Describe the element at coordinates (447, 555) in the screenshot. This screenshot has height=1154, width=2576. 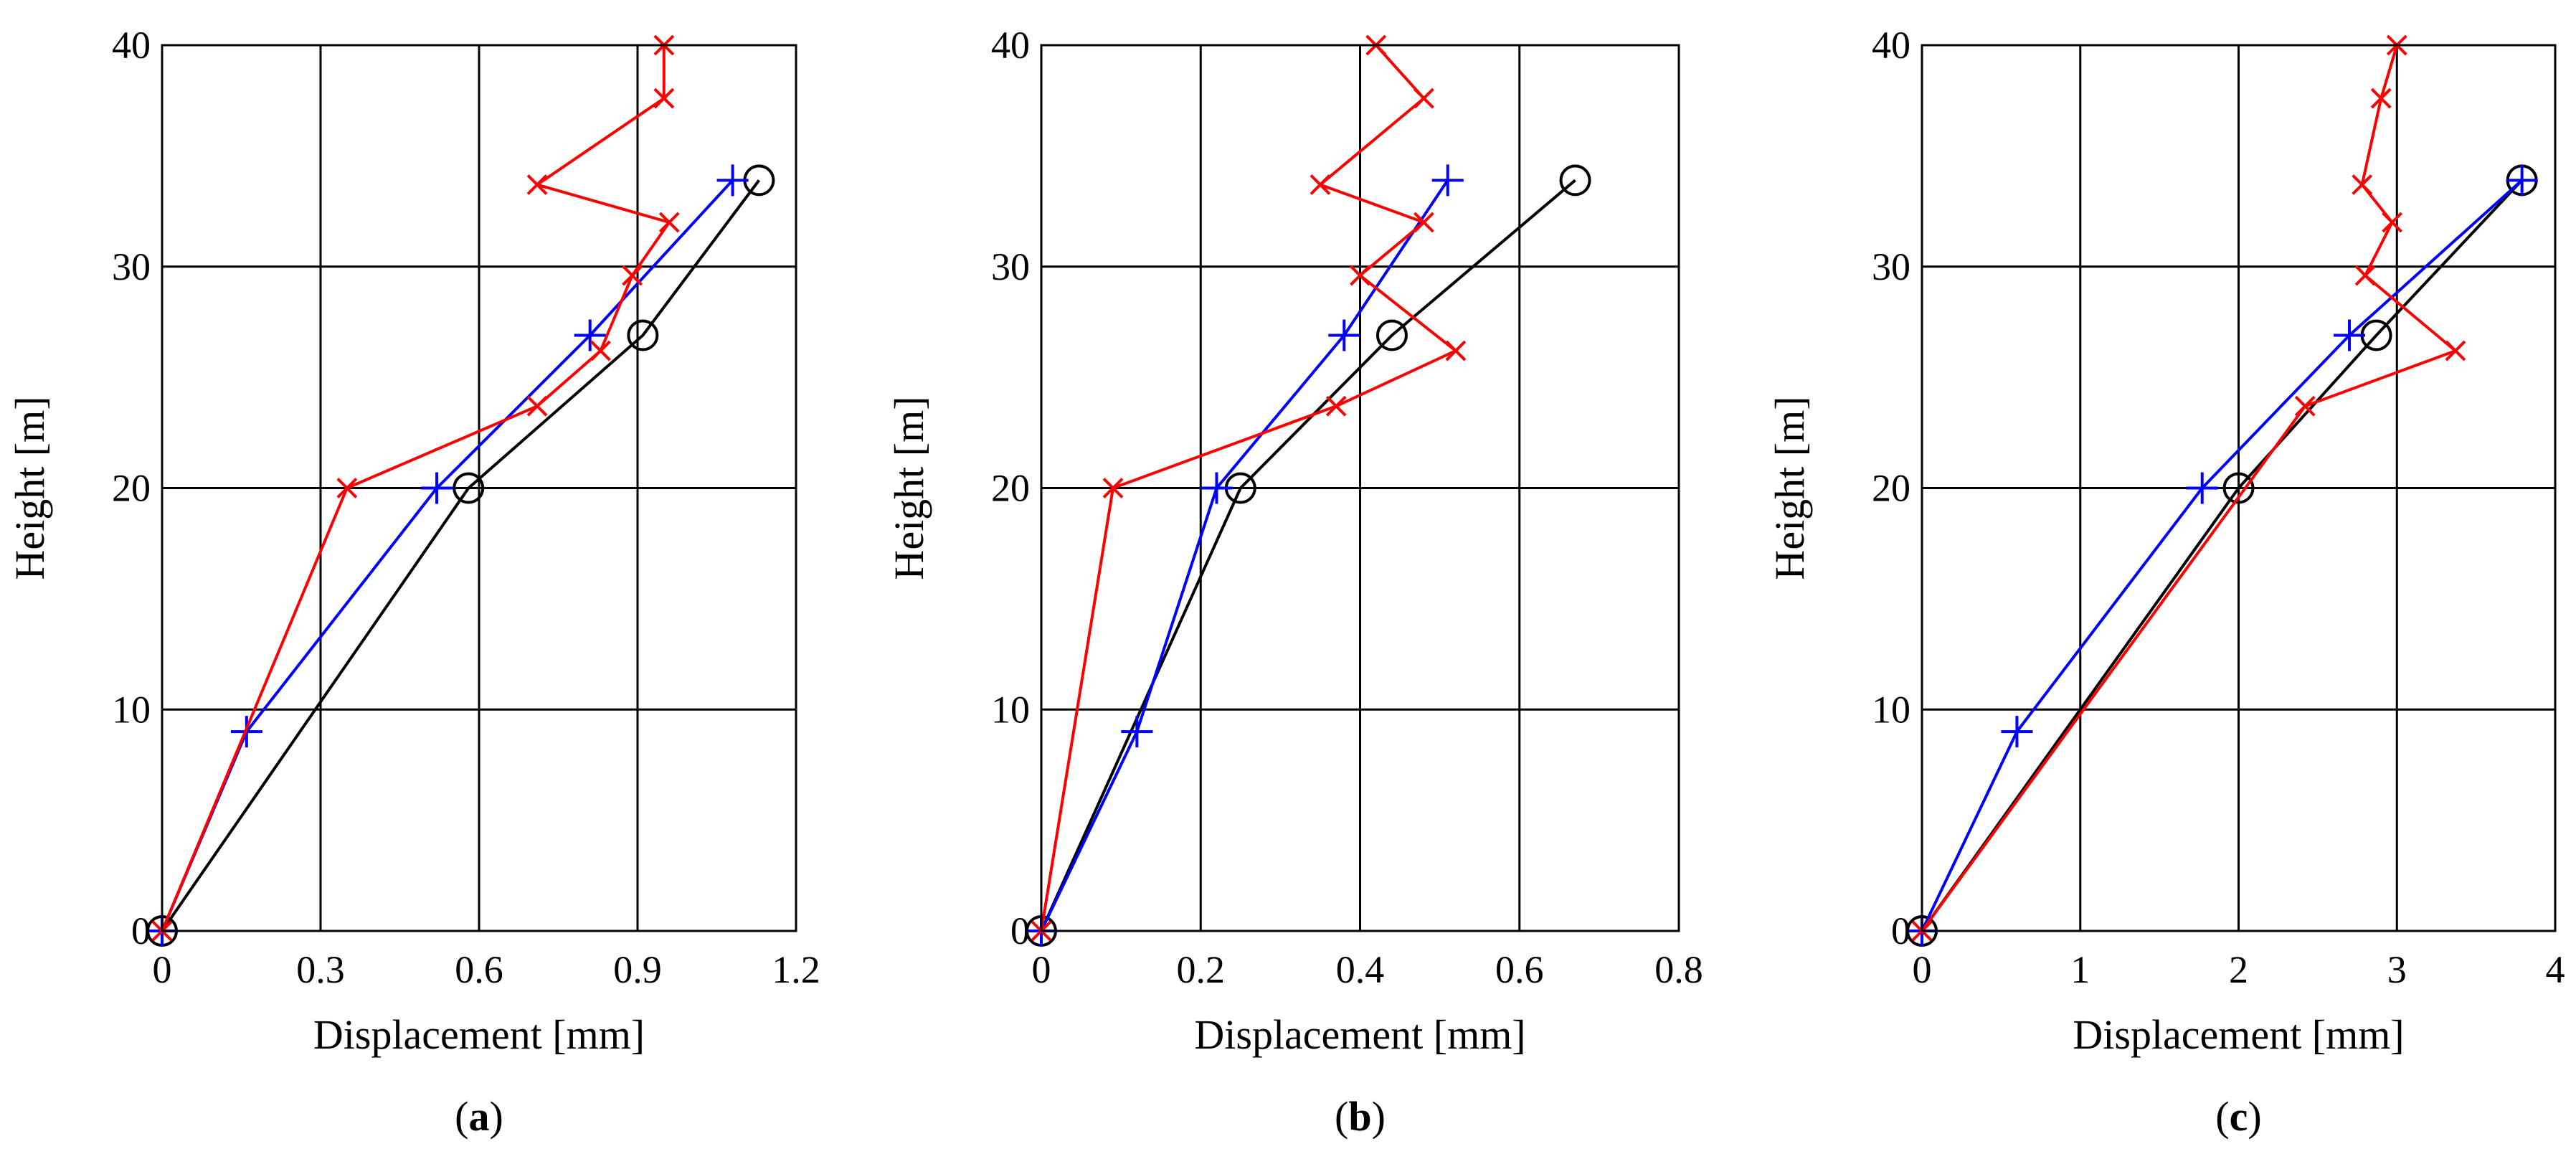
I see `series-line-plus-a` at that location.